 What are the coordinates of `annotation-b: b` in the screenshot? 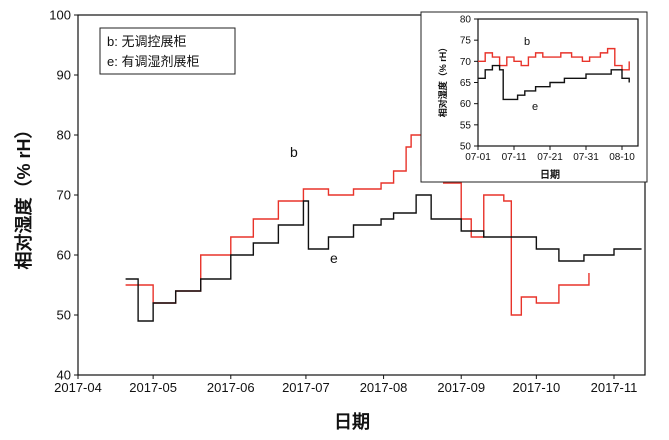 It's located at (294, 152).